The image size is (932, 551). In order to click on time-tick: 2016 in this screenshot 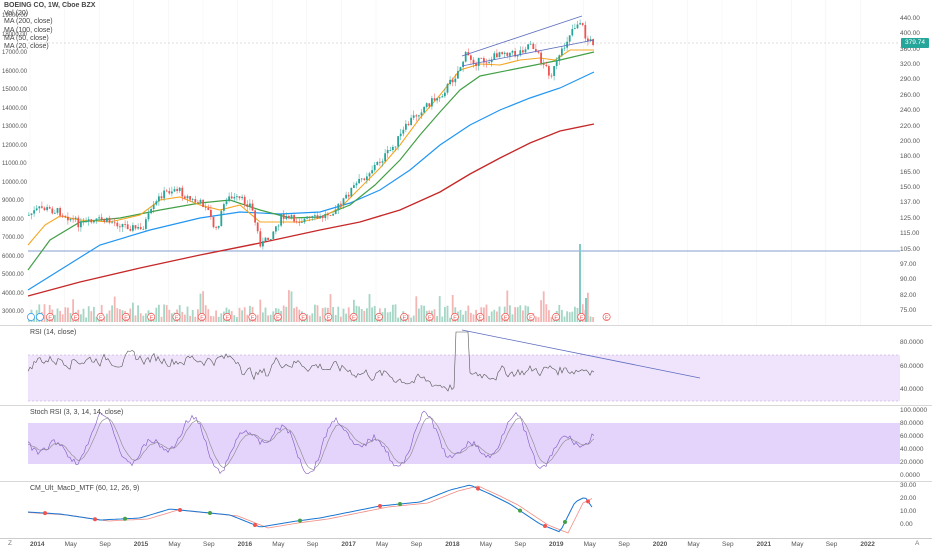, I will do `click(245, 544)`.